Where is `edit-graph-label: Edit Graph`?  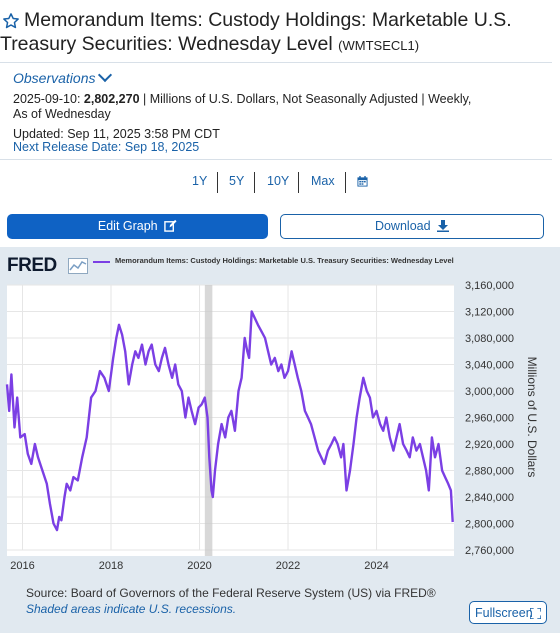 edit-graph-label: Edit Graph is located at coordinates (127, 226).